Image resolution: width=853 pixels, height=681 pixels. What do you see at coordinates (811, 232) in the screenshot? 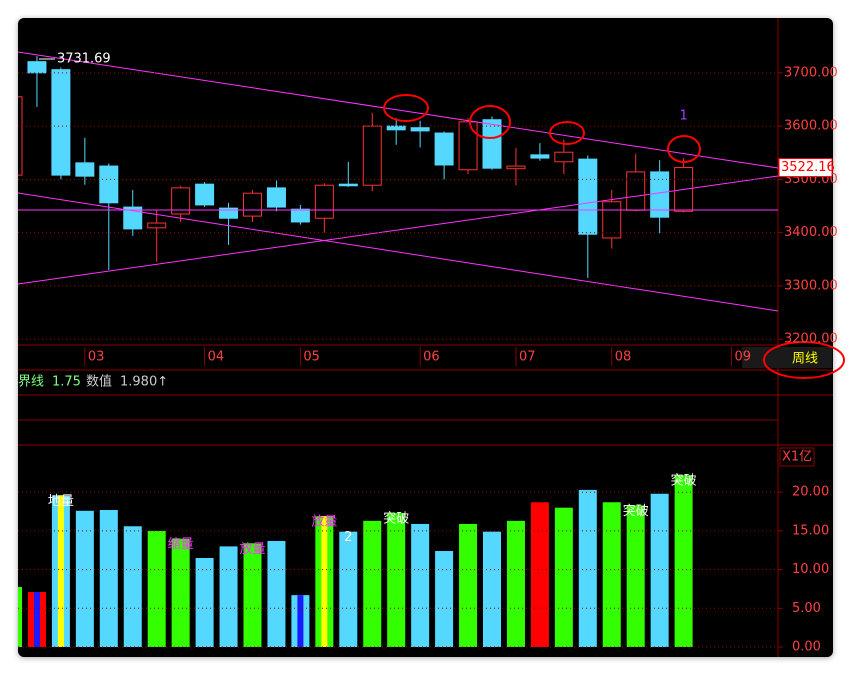
I see `y-tick-label: 3400.00` at bounding box center [811, 232].